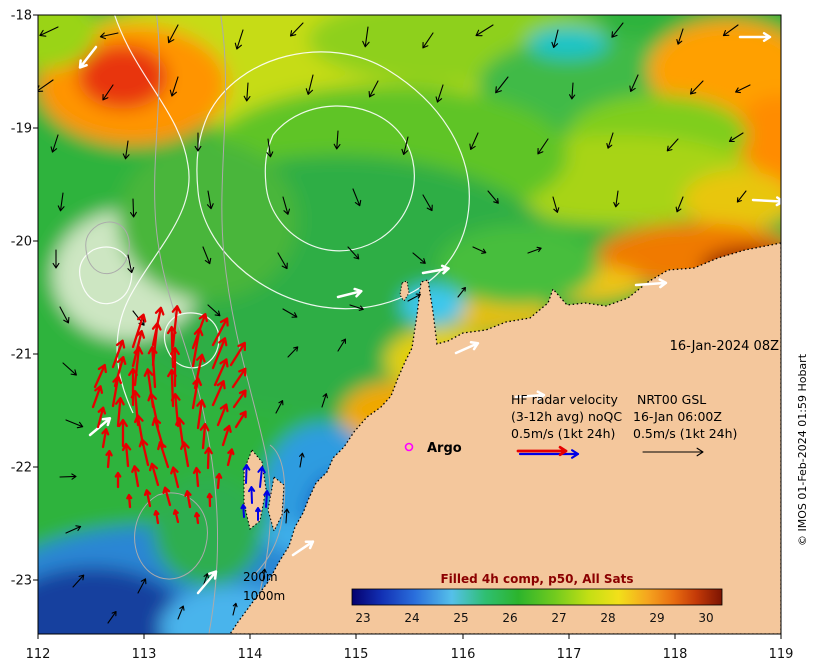 The image size is (819, 672). Describe the element at coordinates (509, 618) in the screenshot. I see `cb-tick: 26` at that location.